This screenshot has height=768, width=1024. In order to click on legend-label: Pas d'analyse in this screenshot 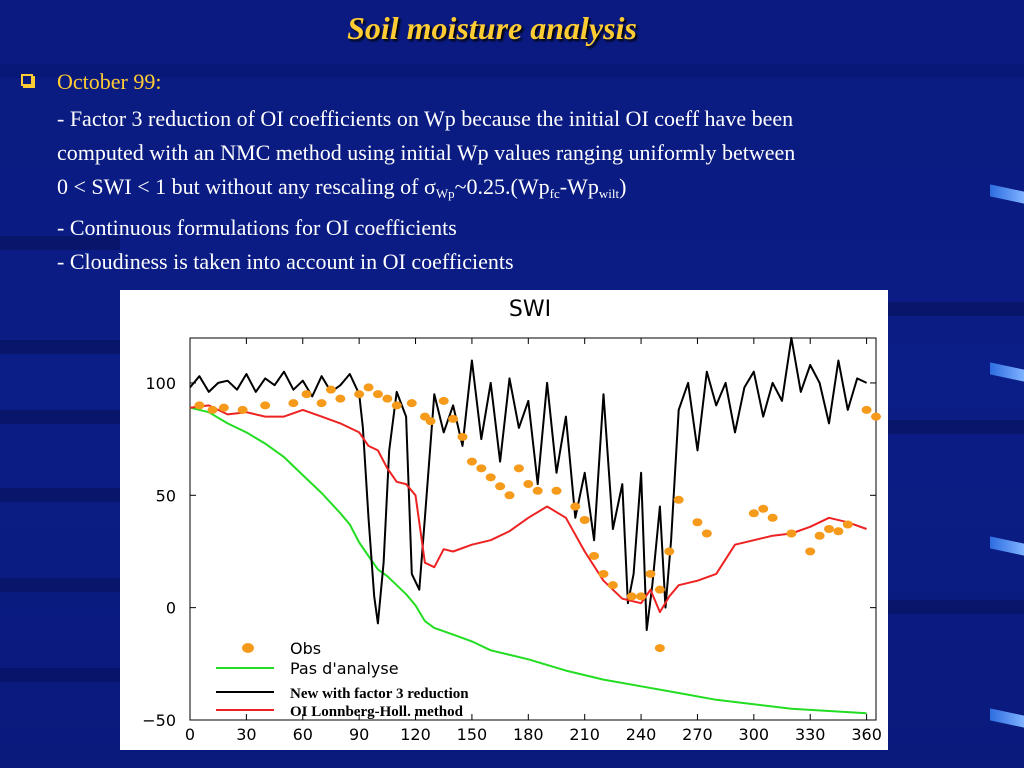, I will do `click(344, 668)`.